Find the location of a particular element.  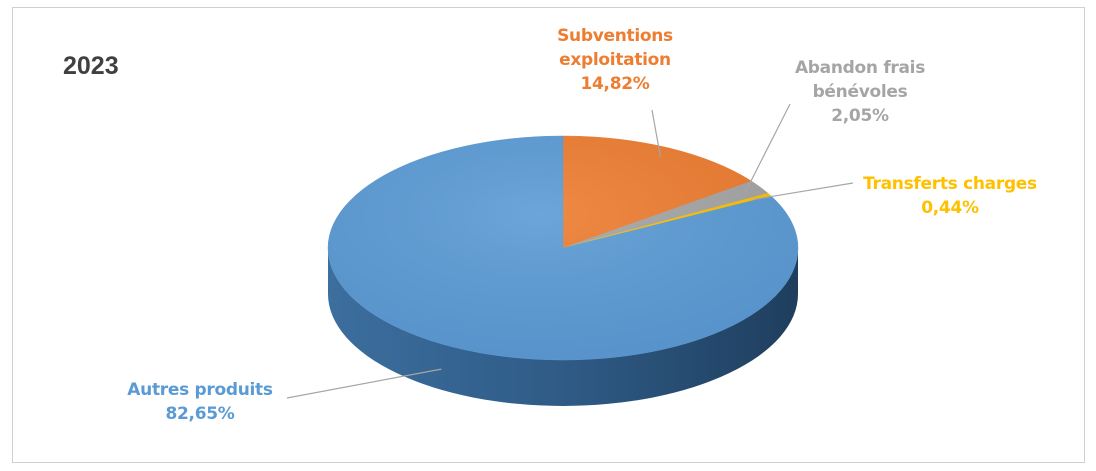

label-transferts-line1: Transferts charges is located at coordinates (950, 184).